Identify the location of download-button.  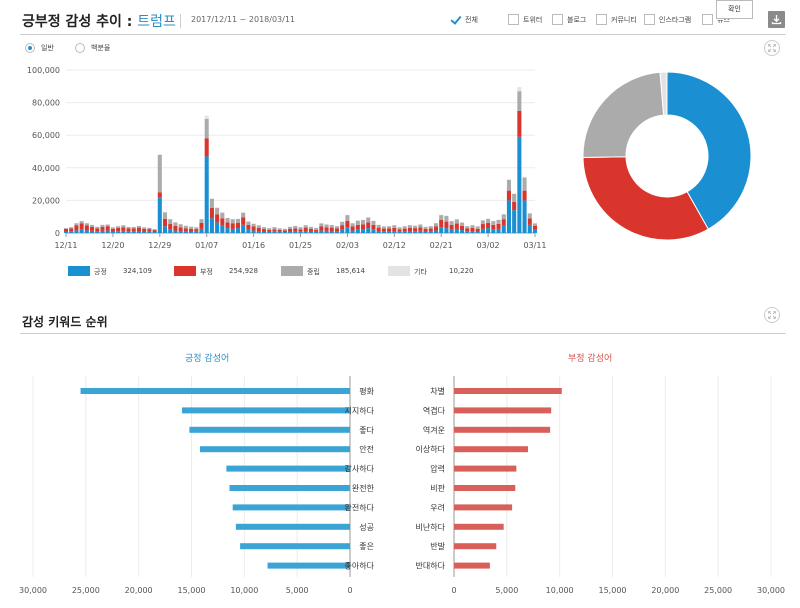
(776, 19).